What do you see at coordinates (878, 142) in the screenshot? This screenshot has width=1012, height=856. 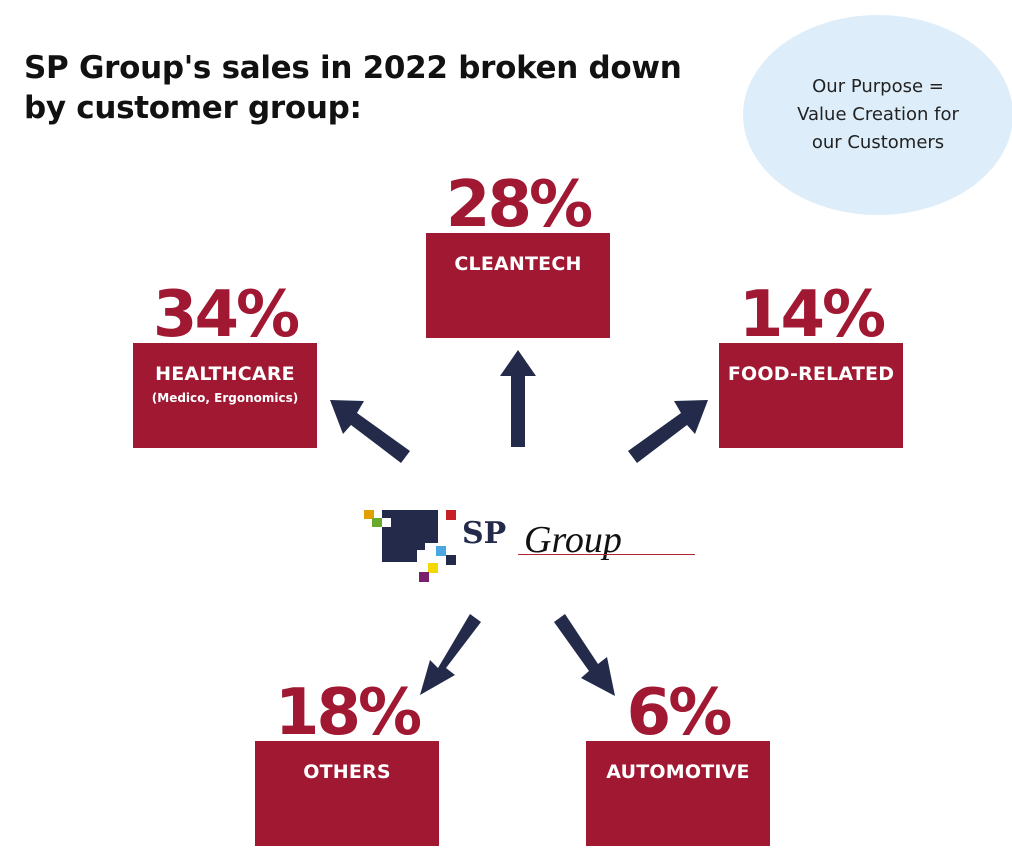 I see `purpose-line-3: our Customers` at bounding box center [878, 142].